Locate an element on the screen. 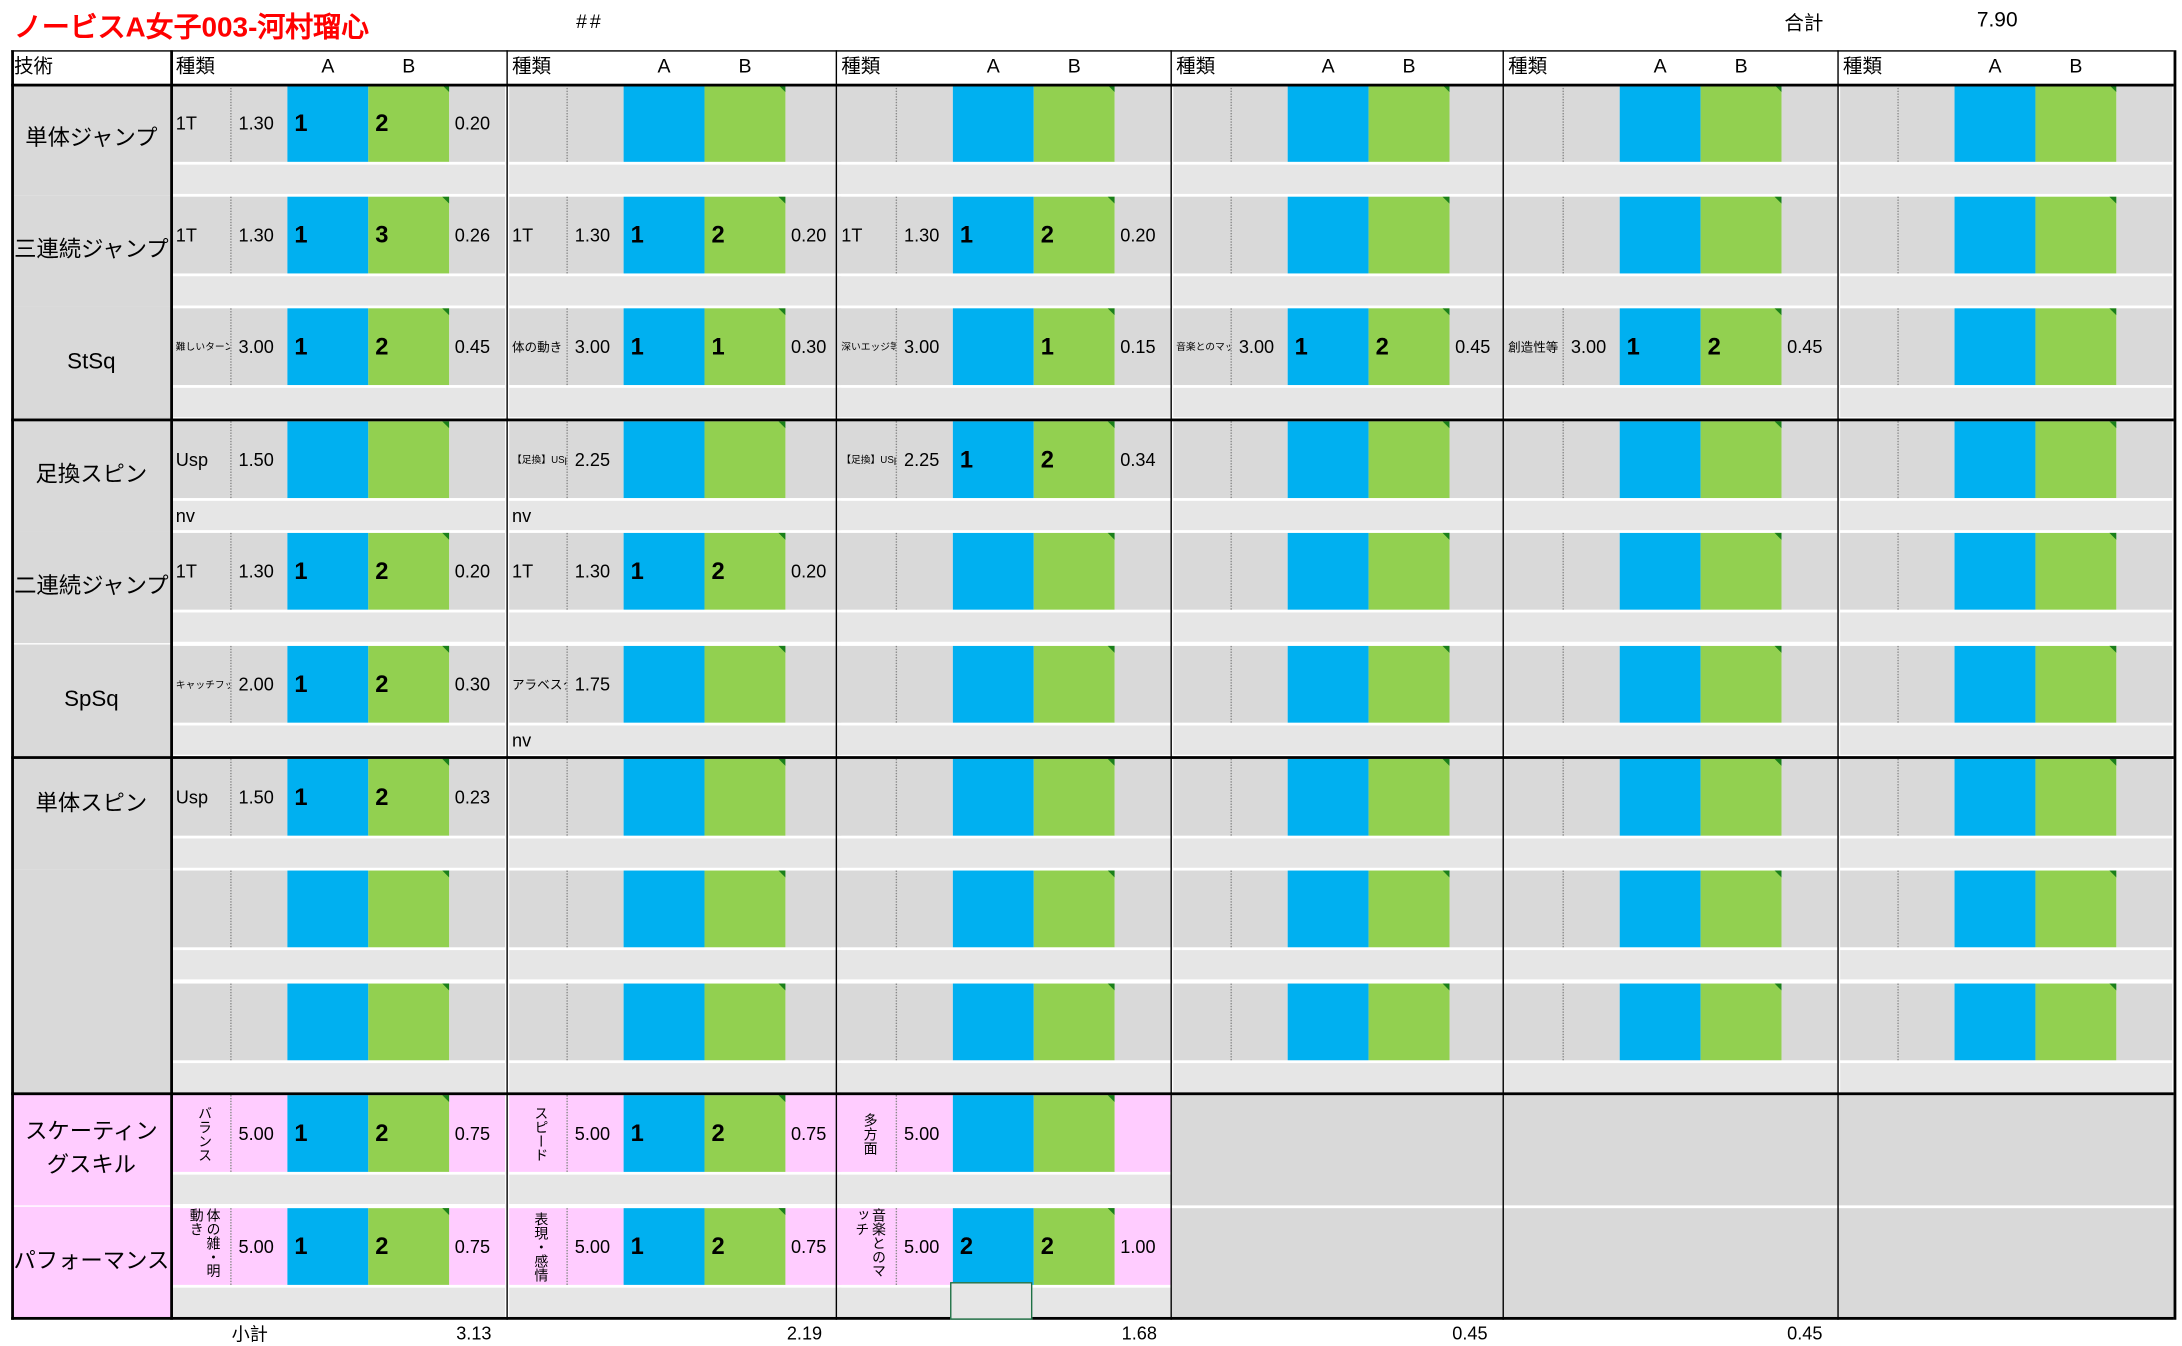  gained-value-cell: 0.45 is located at coordinates (1809, 347).